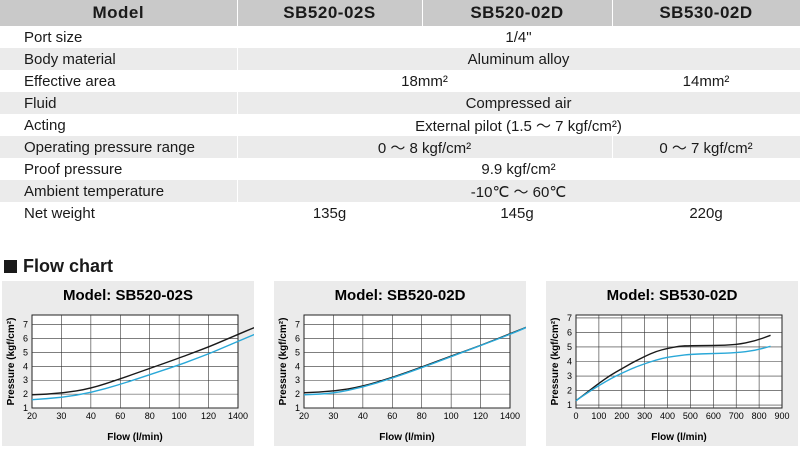 The height and width of the screenshot is (449, 800). What do you see at coordinates (644, 416) in the screenshot?
I see `x-tick-label: 300` at bounding box center [644, 416].